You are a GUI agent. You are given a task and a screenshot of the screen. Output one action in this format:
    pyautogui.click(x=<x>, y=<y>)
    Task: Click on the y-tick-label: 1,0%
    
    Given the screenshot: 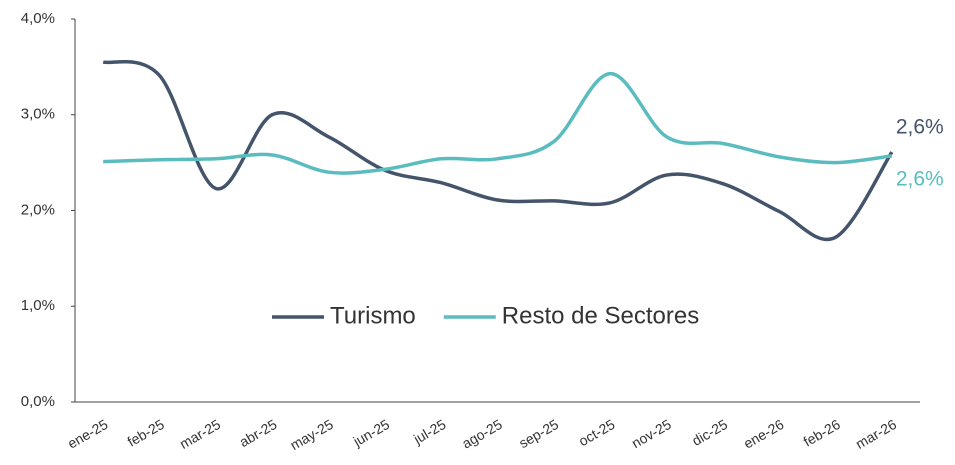 What is the action you would take?
    pyautogui.click(x=38, y=305)
    